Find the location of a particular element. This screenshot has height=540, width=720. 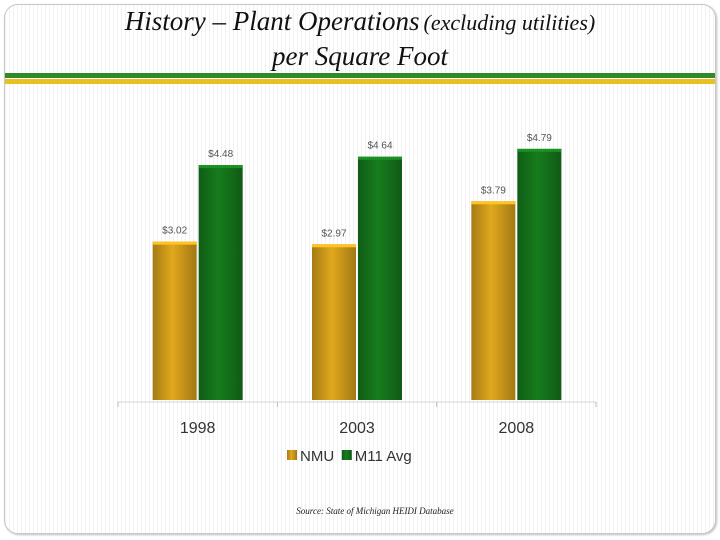

x-tick-label-2003: 2003 is located at coordinates (357, 428).